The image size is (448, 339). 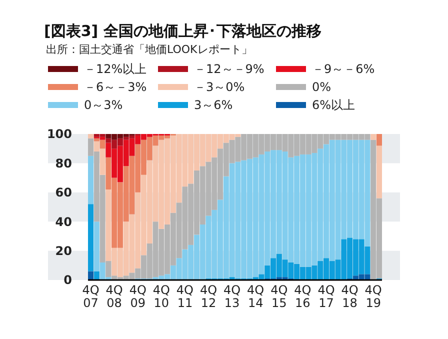 I want to click on x-tick-label: 4Q 10, so click(x=161, y=296).